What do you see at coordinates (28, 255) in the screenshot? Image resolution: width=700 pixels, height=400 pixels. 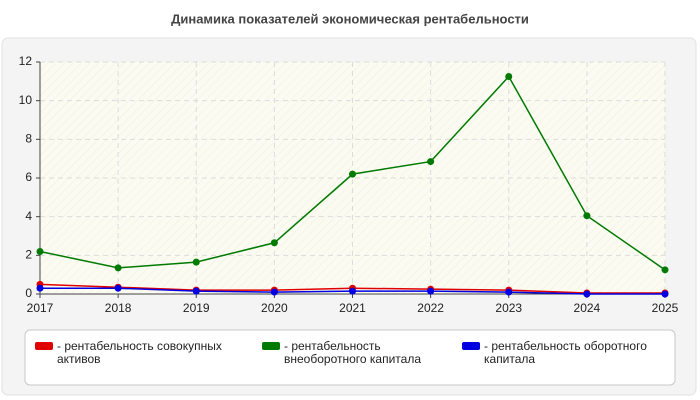 I see `y-tick-label: 2` at bounding box center [28, 255].